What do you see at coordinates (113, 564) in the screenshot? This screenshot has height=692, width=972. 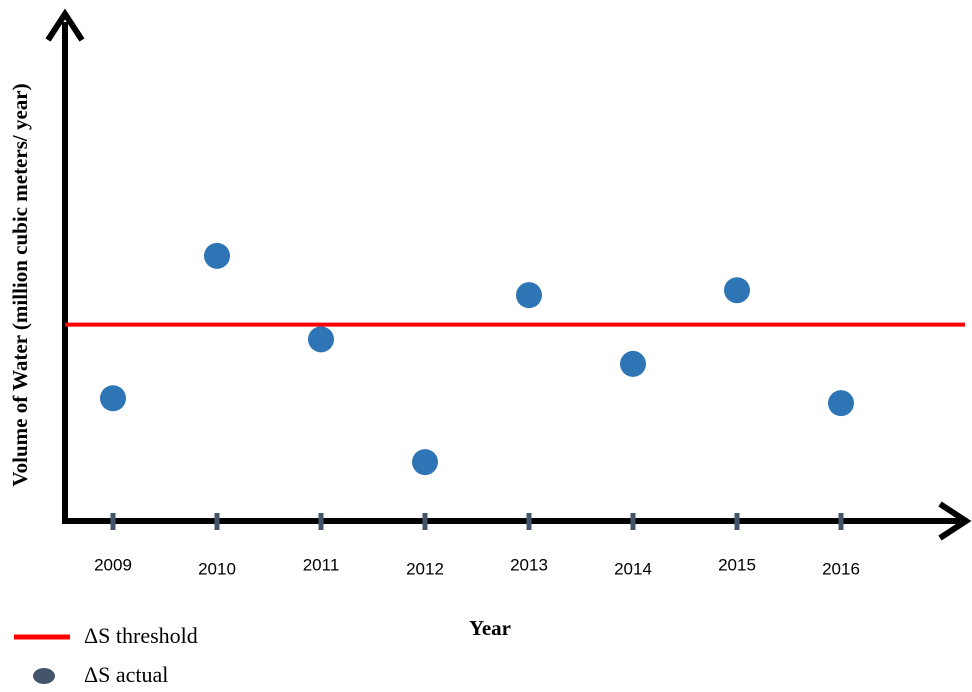 I see `x-tick-label: 2009` at bounding box center [113, 564].